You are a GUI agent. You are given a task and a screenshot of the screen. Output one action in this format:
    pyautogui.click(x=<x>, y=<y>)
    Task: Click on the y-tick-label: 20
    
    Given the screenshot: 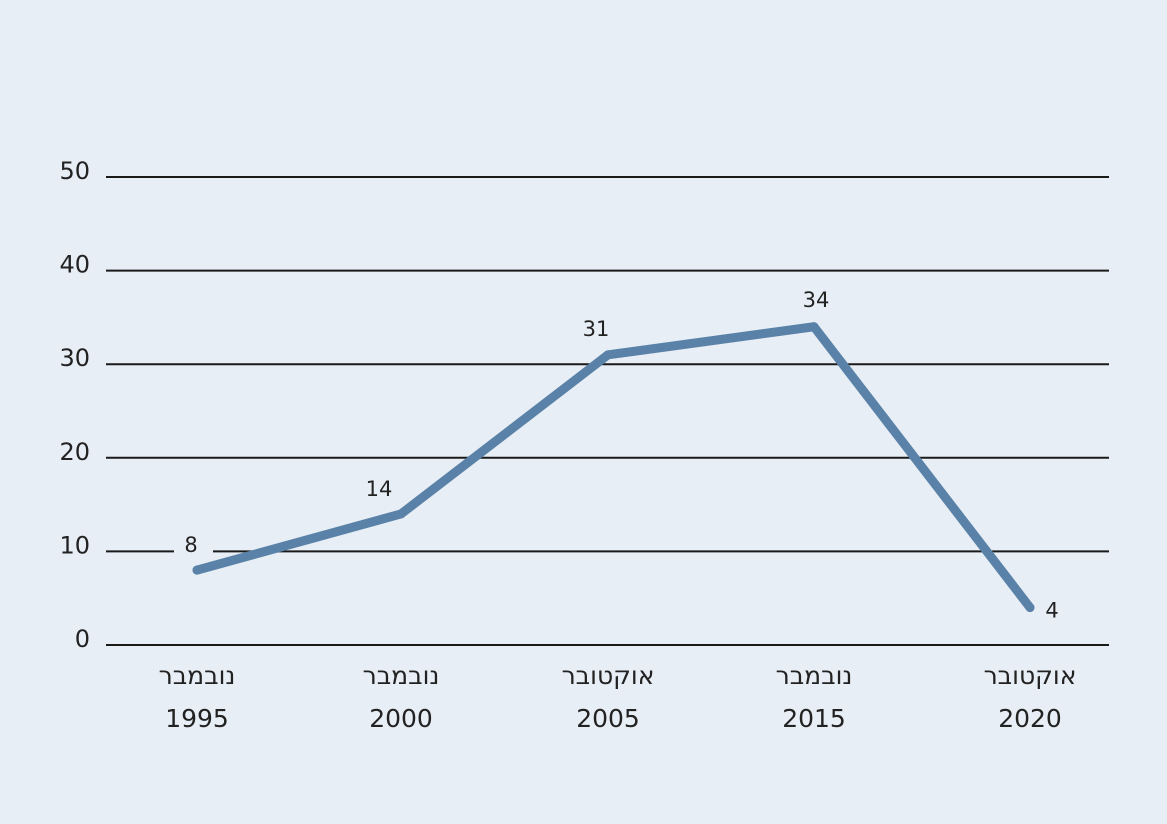 What is the action you would take?
    pyautogui.click(x=74, y=452)
    